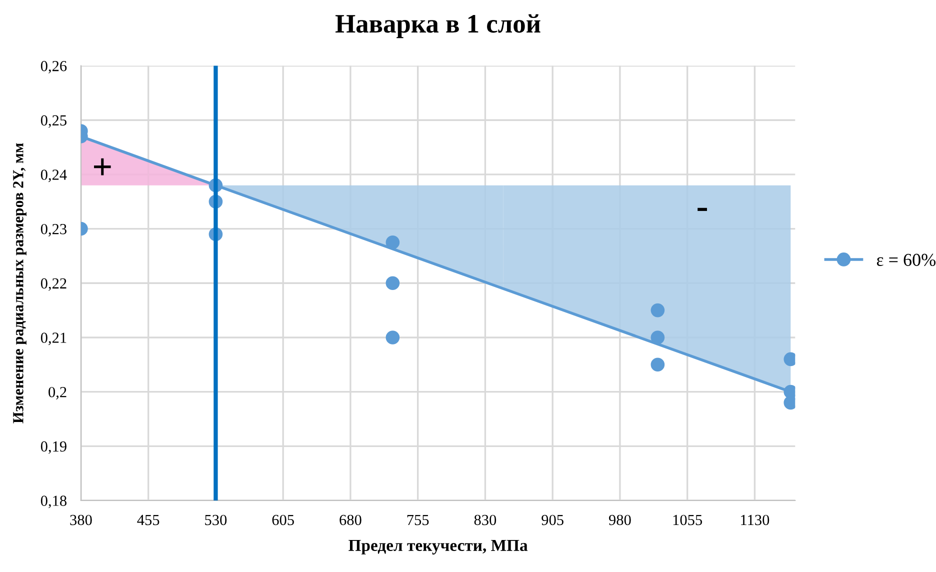 This screenshot has width=936, height=572. Describe the element at coordinates (216, 520) in the screenshot. I see `x-tick-label: 530` at that location.